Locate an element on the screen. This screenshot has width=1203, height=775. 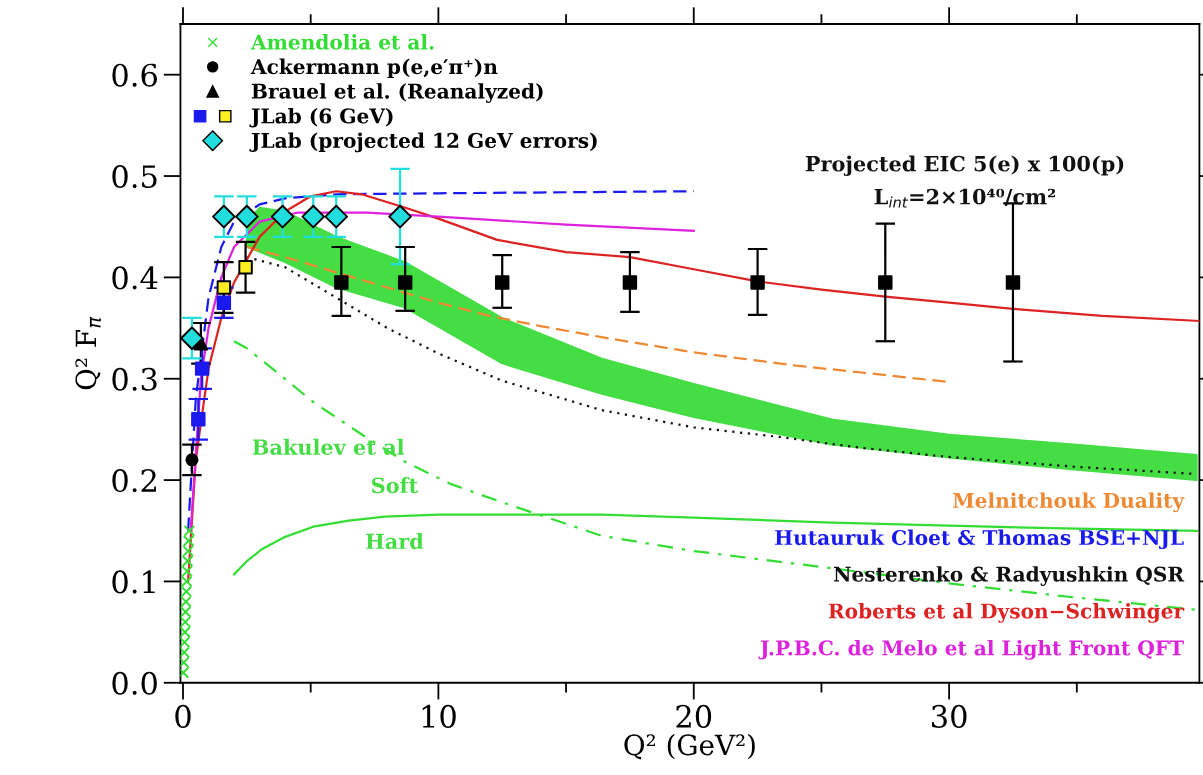
y-tick-label: 0.1 is located at coordinates (133, 582).